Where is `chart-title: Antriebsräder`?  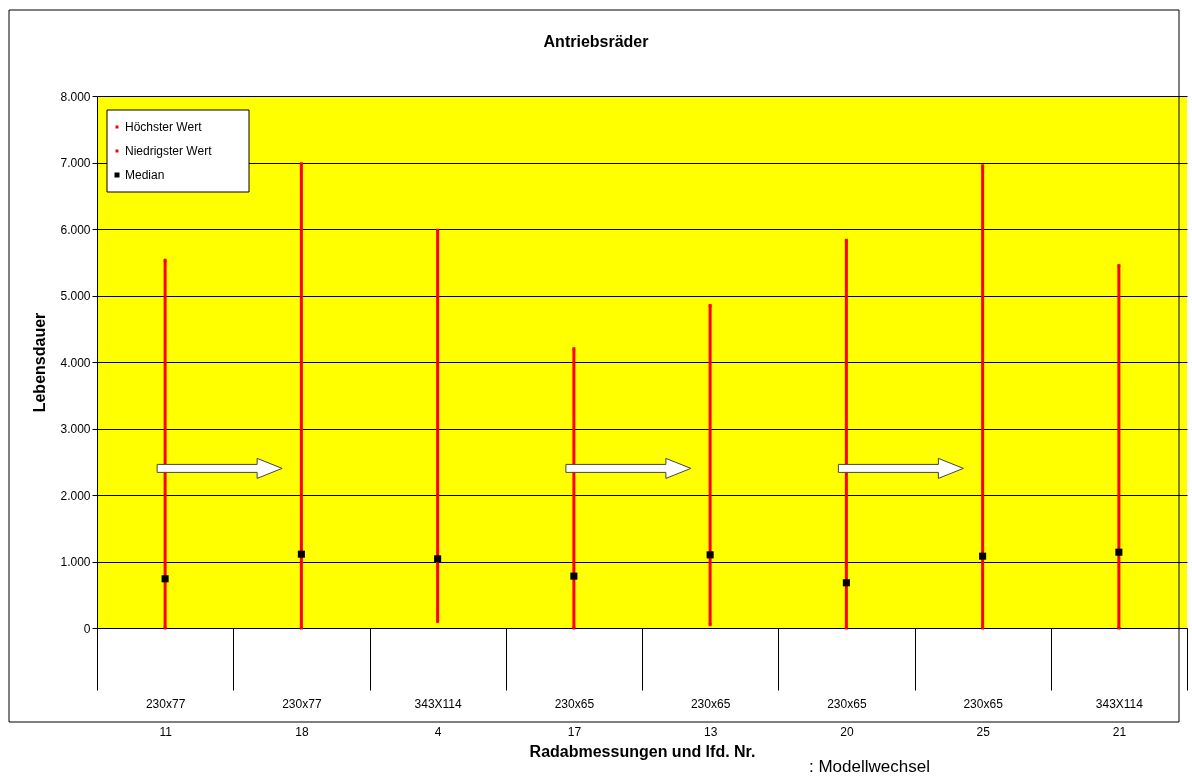
chart-title: Antriebsräder is located at coordinates (596, 41).